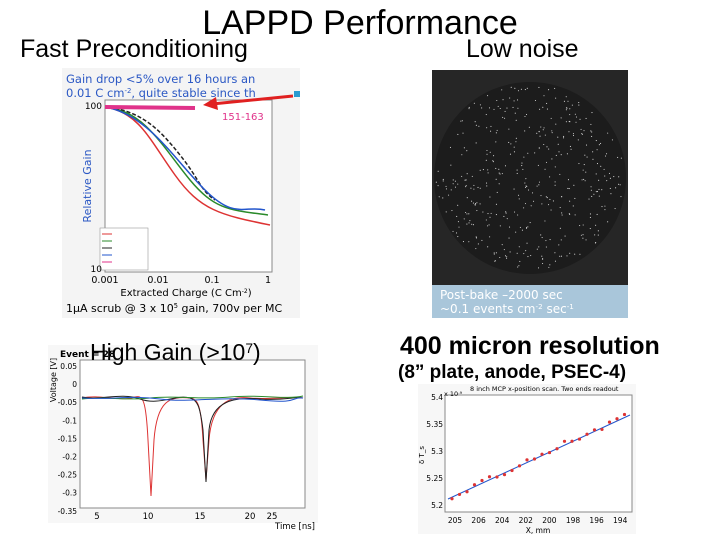  What do you see at coordinates (501, 295) in the screenshot?
I see `noise-caption: Post-bake –2000 sec` at bounding box center [501, 295].